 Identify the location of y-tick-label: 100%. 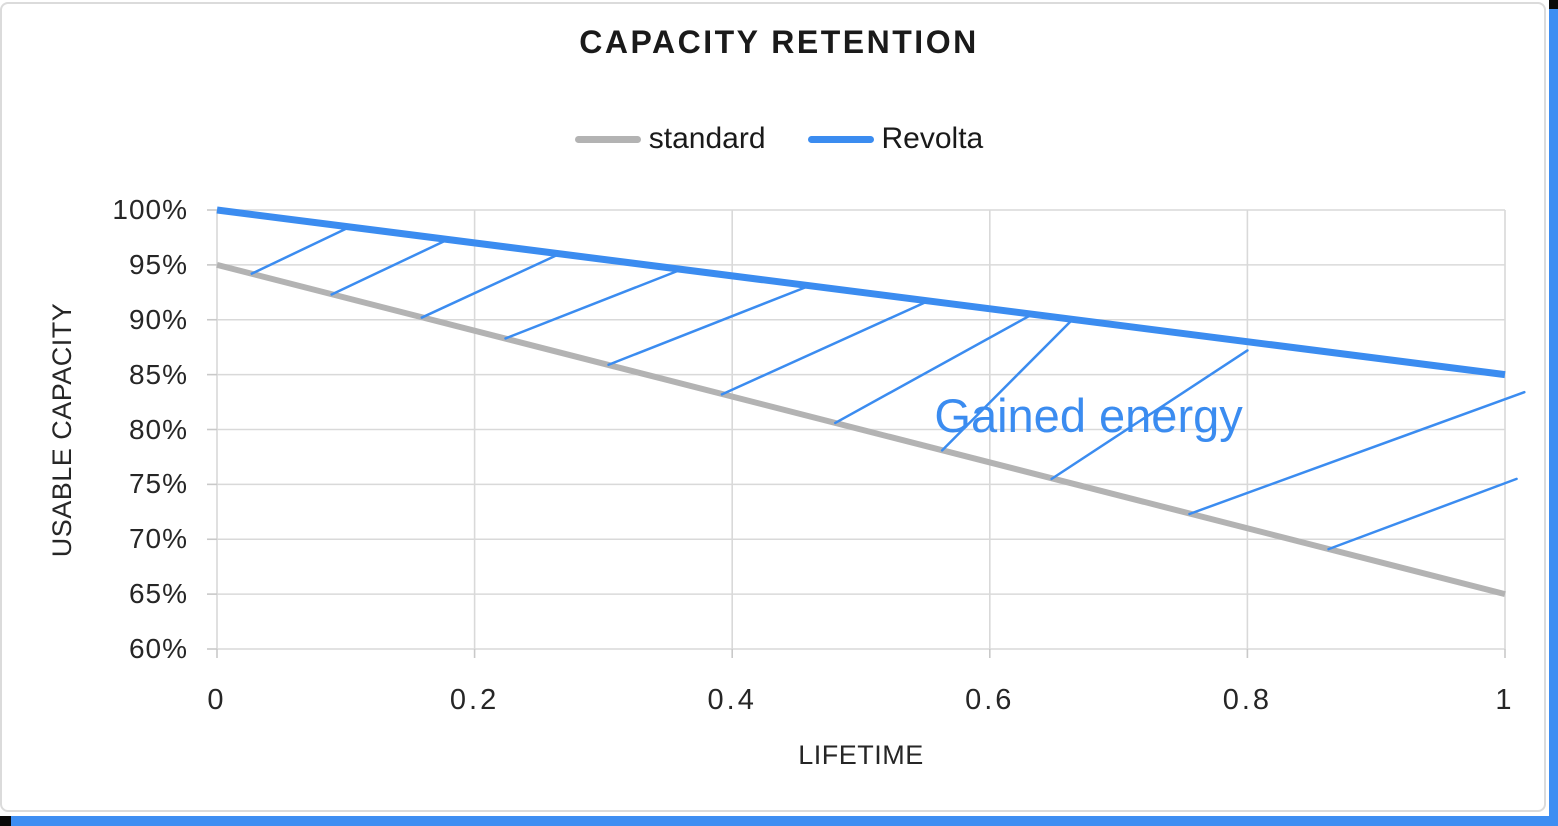
(150, 209).